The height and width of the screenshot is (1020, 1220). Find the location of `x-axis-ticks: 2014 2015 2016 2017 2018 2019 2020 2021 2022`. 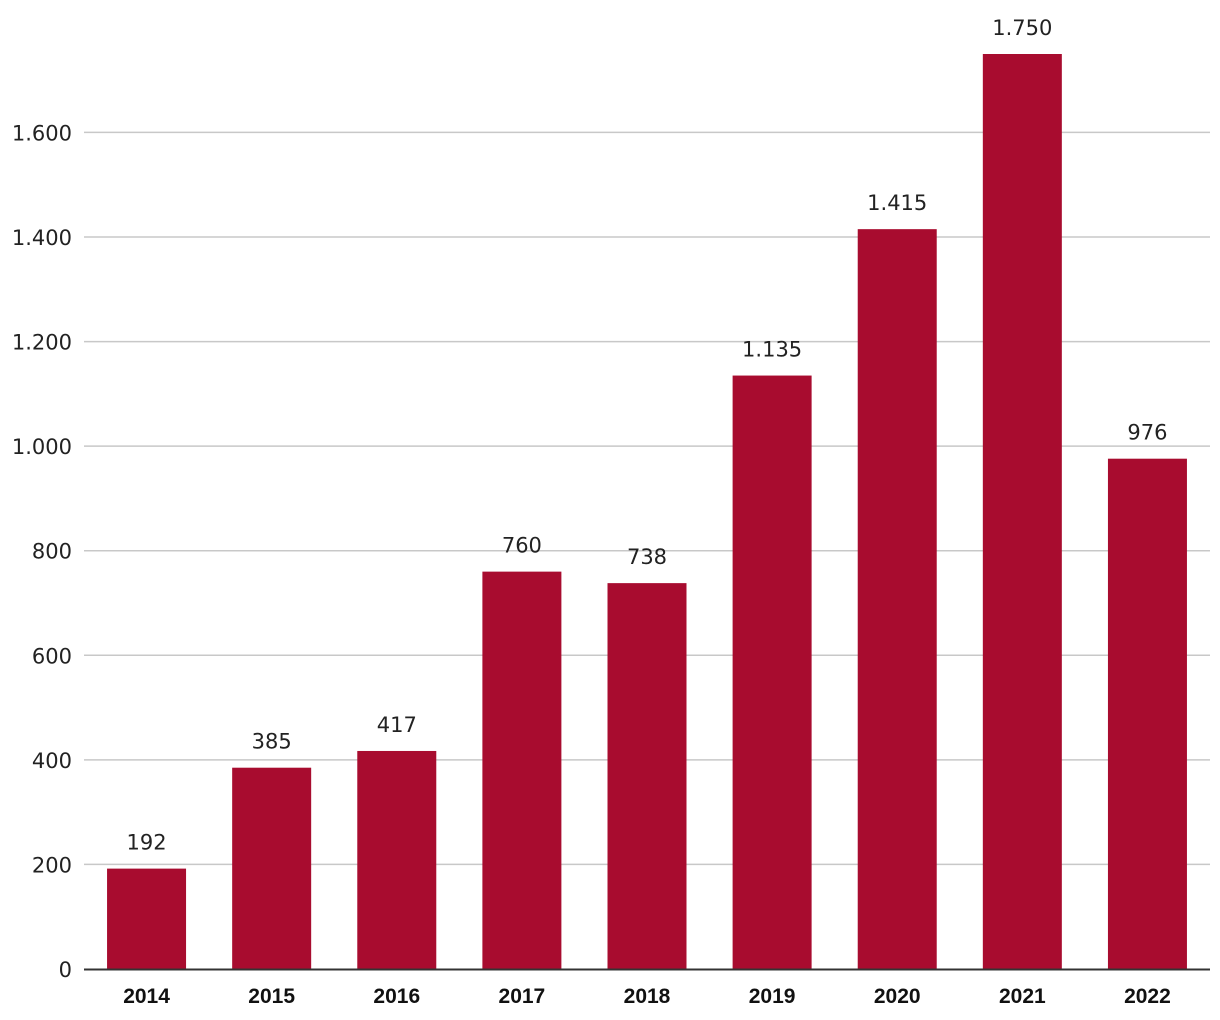

x-axis-ticks: 2014 2015 2016 2017 2018 2019 2020 2021 2022 is located at coordinates (647, 996).